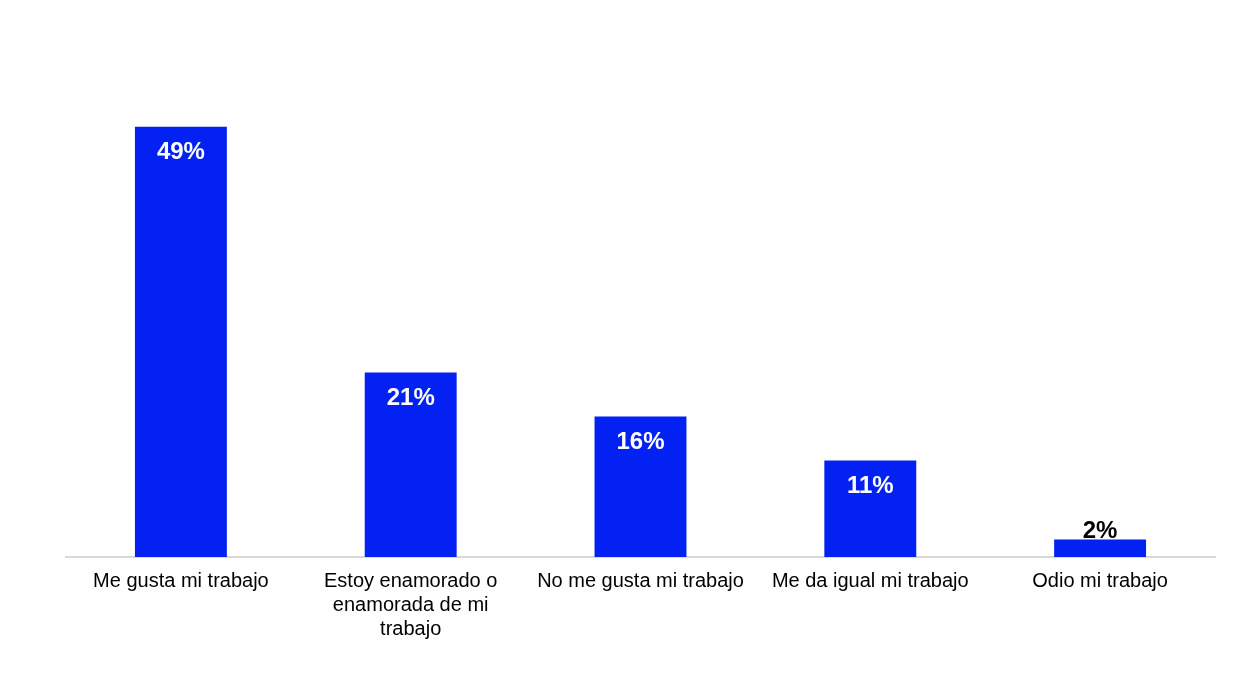 This screenshot has height=675, width=1237. Describe the element at coordinates (870, 485) in the screenshot. I see `data-label: 11%` at that location.